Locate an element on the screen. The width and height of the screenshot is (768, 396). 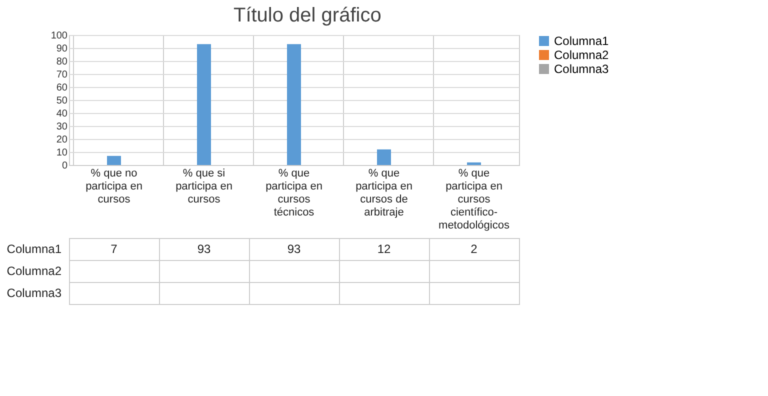
y-tick-label: 70 is located at coordinates (62, 75).